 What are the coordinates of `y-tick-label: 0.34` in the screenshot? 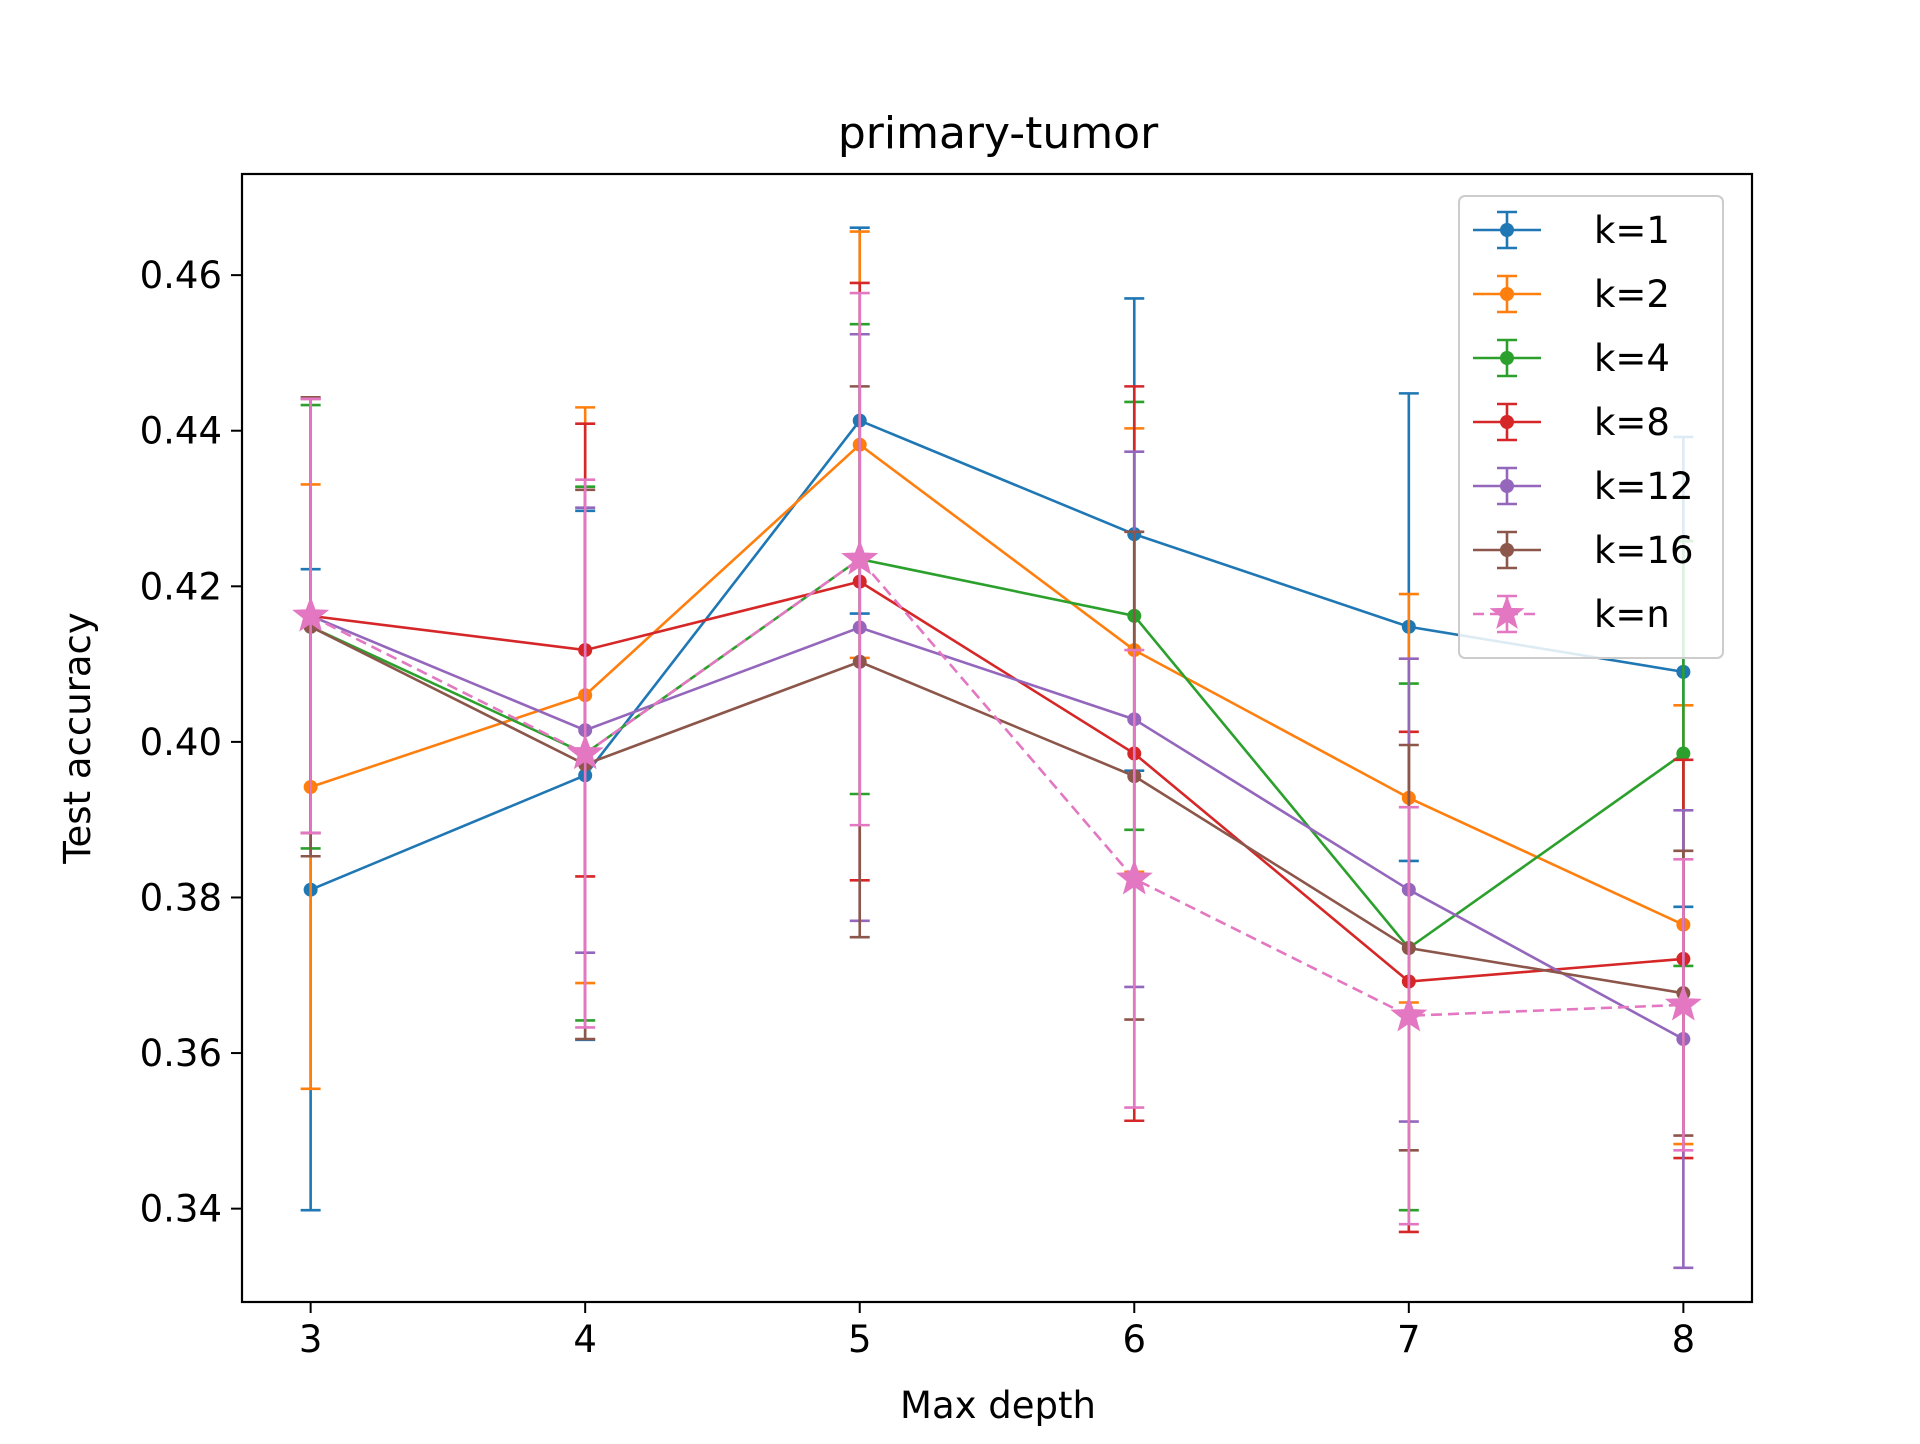 It's located at (181, 1209).